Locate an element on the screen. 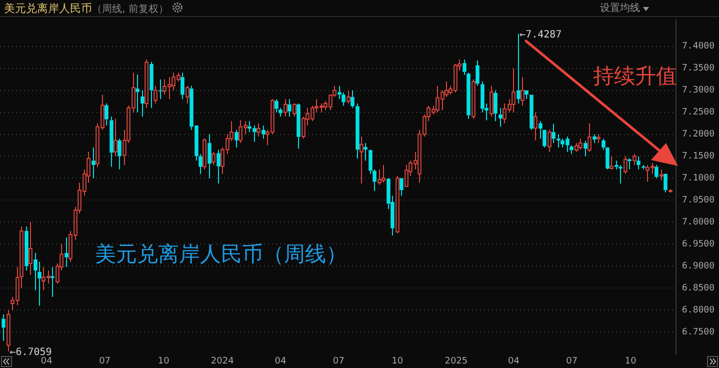 The height and width of the screenshot is (368, 719). y-tick-label: 7.1500 is located at coordinates (698, 157).